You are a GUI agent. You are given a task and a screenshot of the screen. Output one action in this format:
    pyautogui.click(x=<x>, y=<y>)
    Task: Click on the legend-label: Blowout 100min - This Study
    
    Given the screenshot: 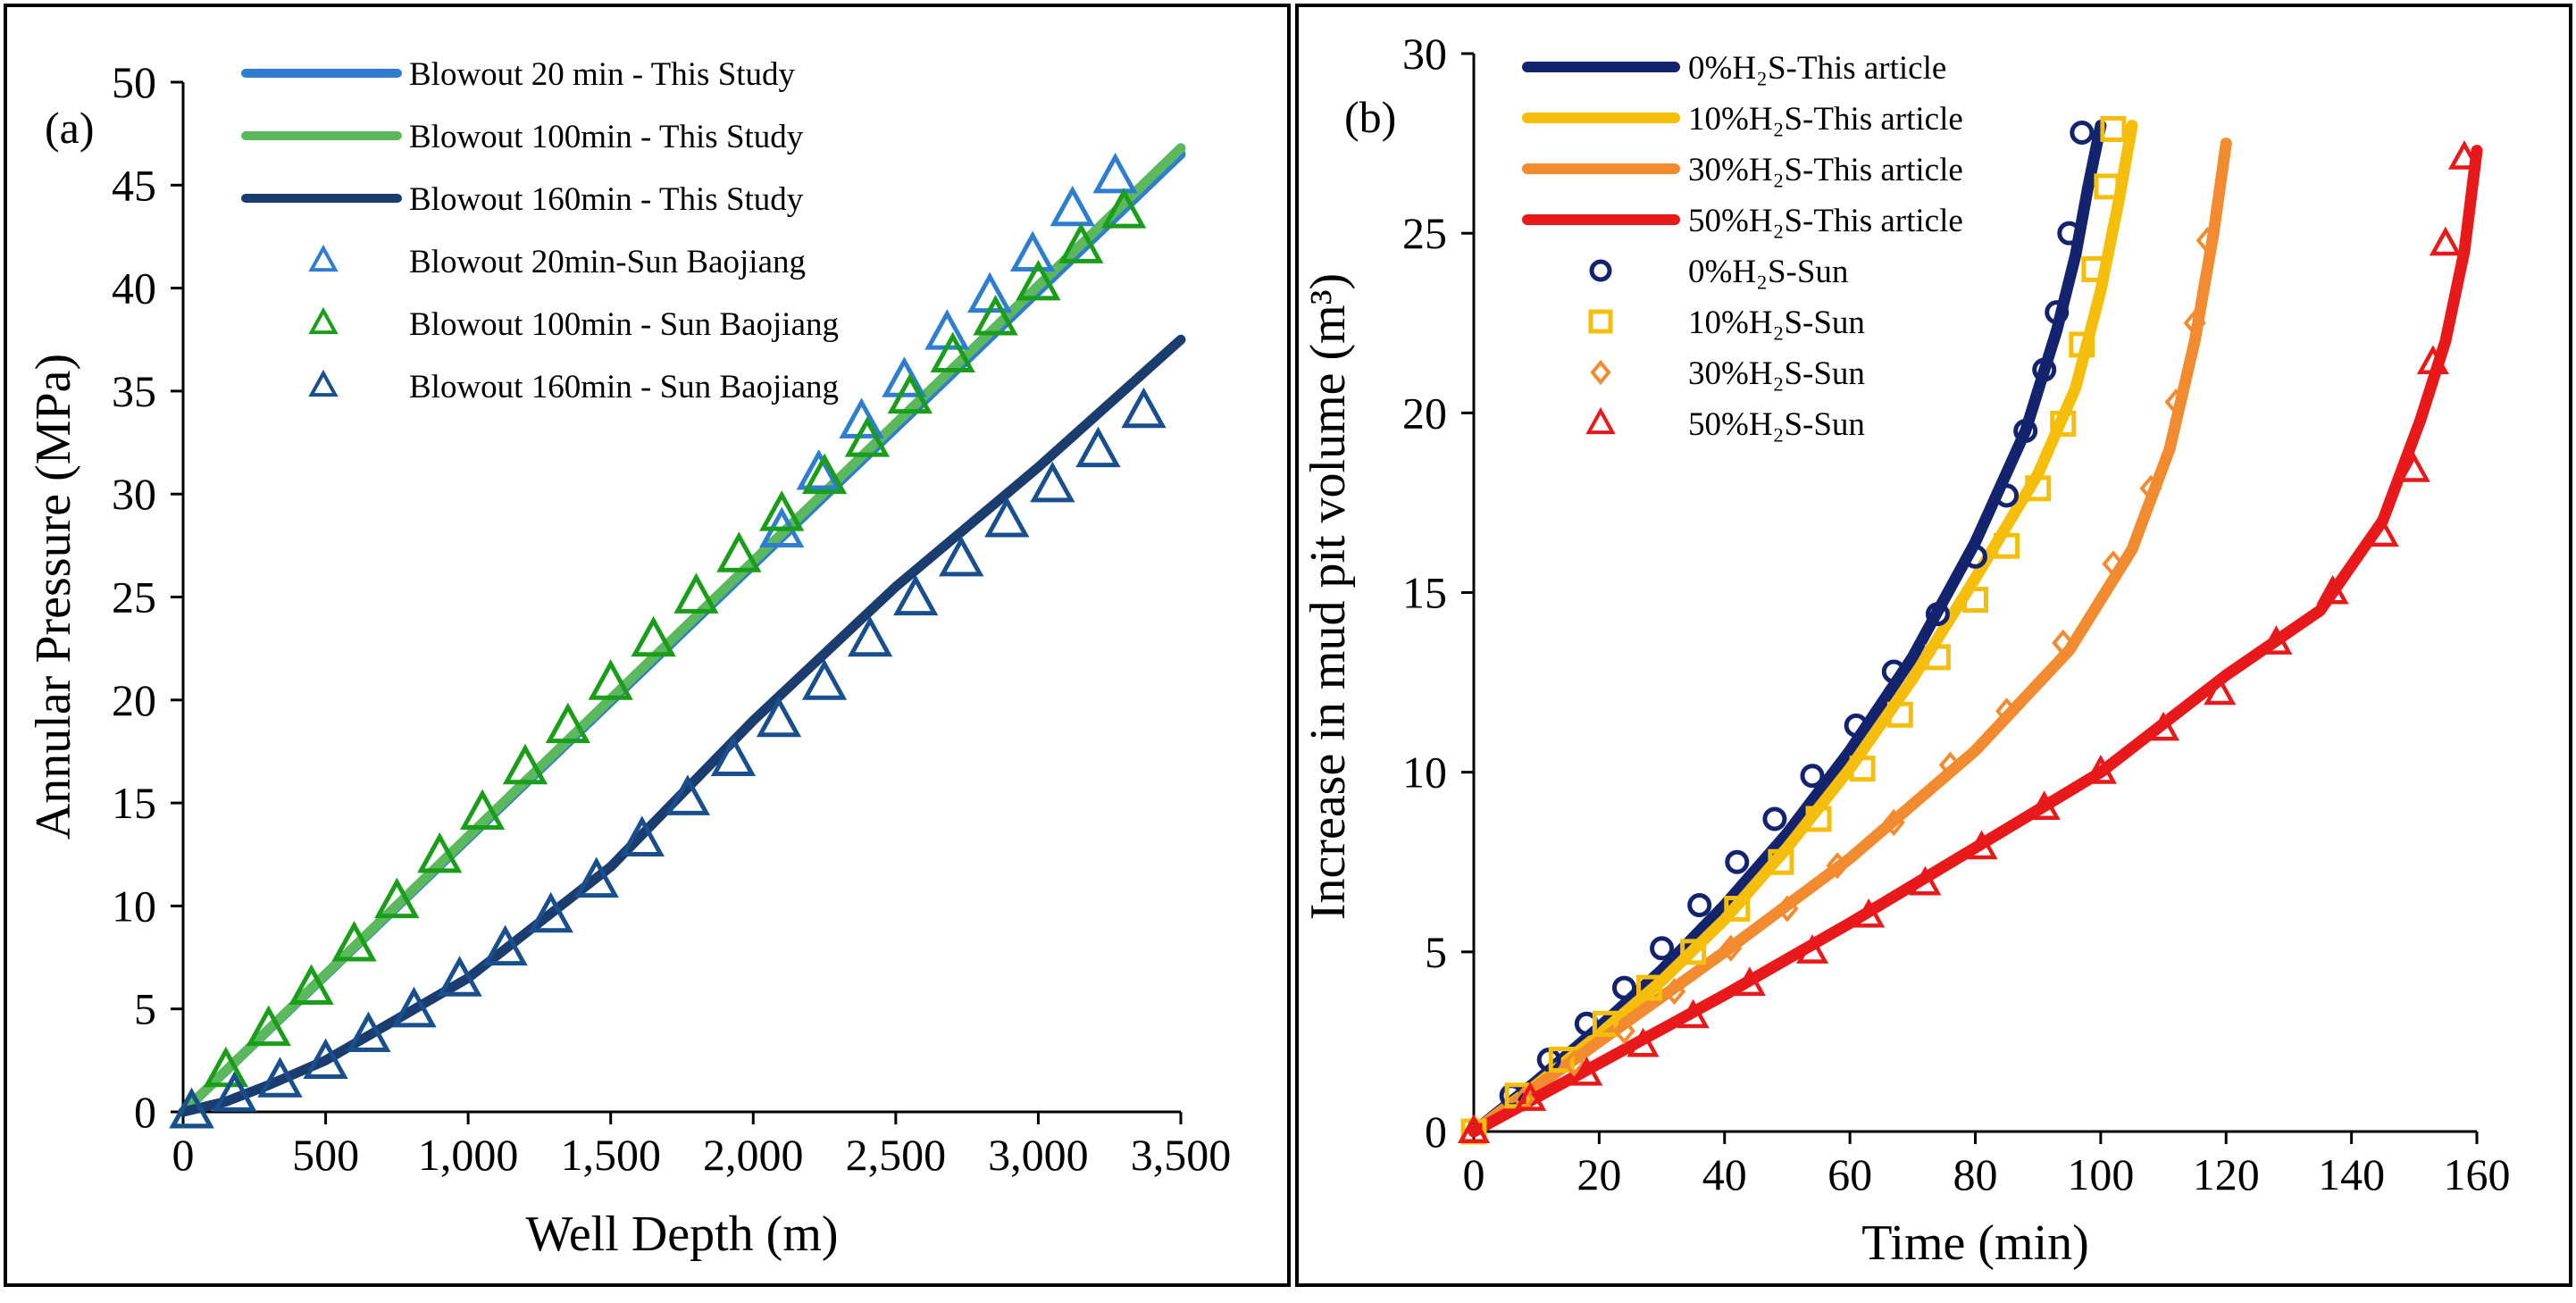 What is the action you would take?
    pyautogui.click(x=607, y=137)
    